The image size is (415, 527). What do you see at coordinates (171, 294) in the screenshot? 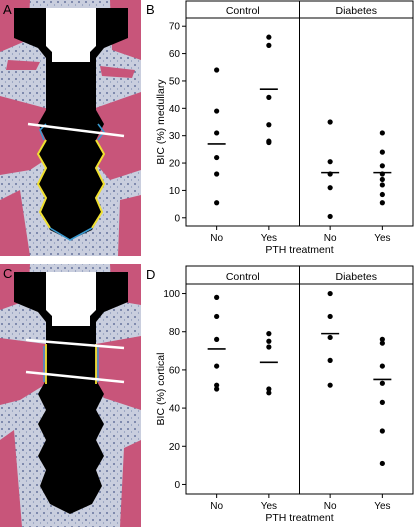
I see `y-tick-label: 100` at bounding box center [171, 294].